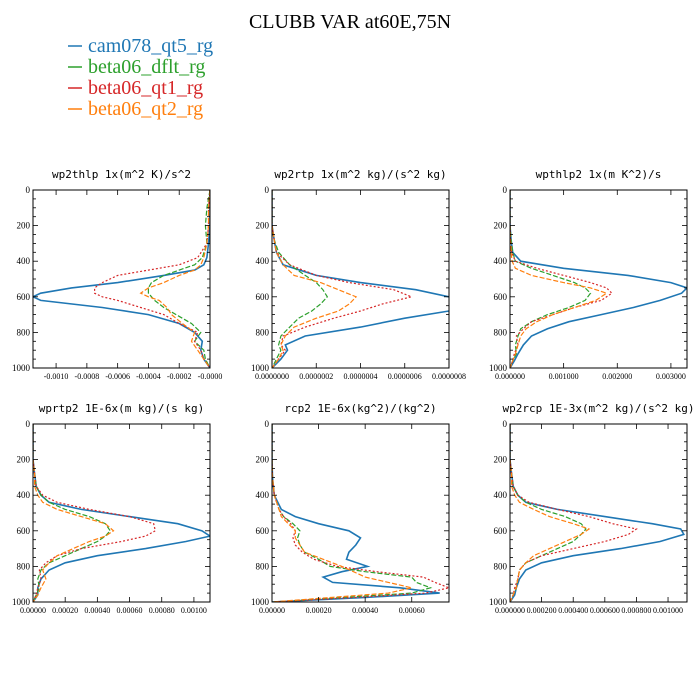 The height and width of the screenshot is (700, 700). What do you see at coordinates (671, 376) in the screenshot?
I see `xtick-label: 0.003000` at bounding box center [671, 376].